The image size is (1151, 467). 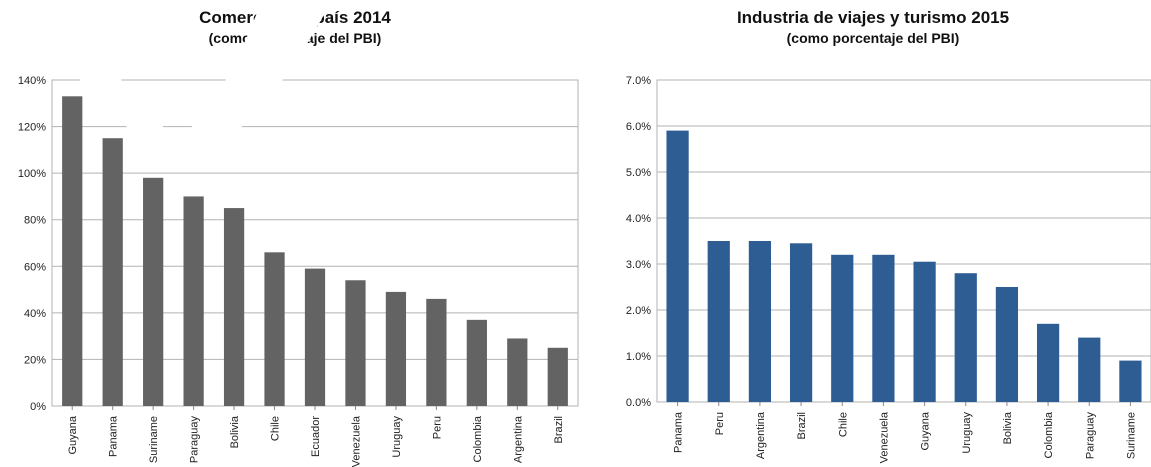 I want to click on y-tick-label: 0%, so click(x=38, y=407).